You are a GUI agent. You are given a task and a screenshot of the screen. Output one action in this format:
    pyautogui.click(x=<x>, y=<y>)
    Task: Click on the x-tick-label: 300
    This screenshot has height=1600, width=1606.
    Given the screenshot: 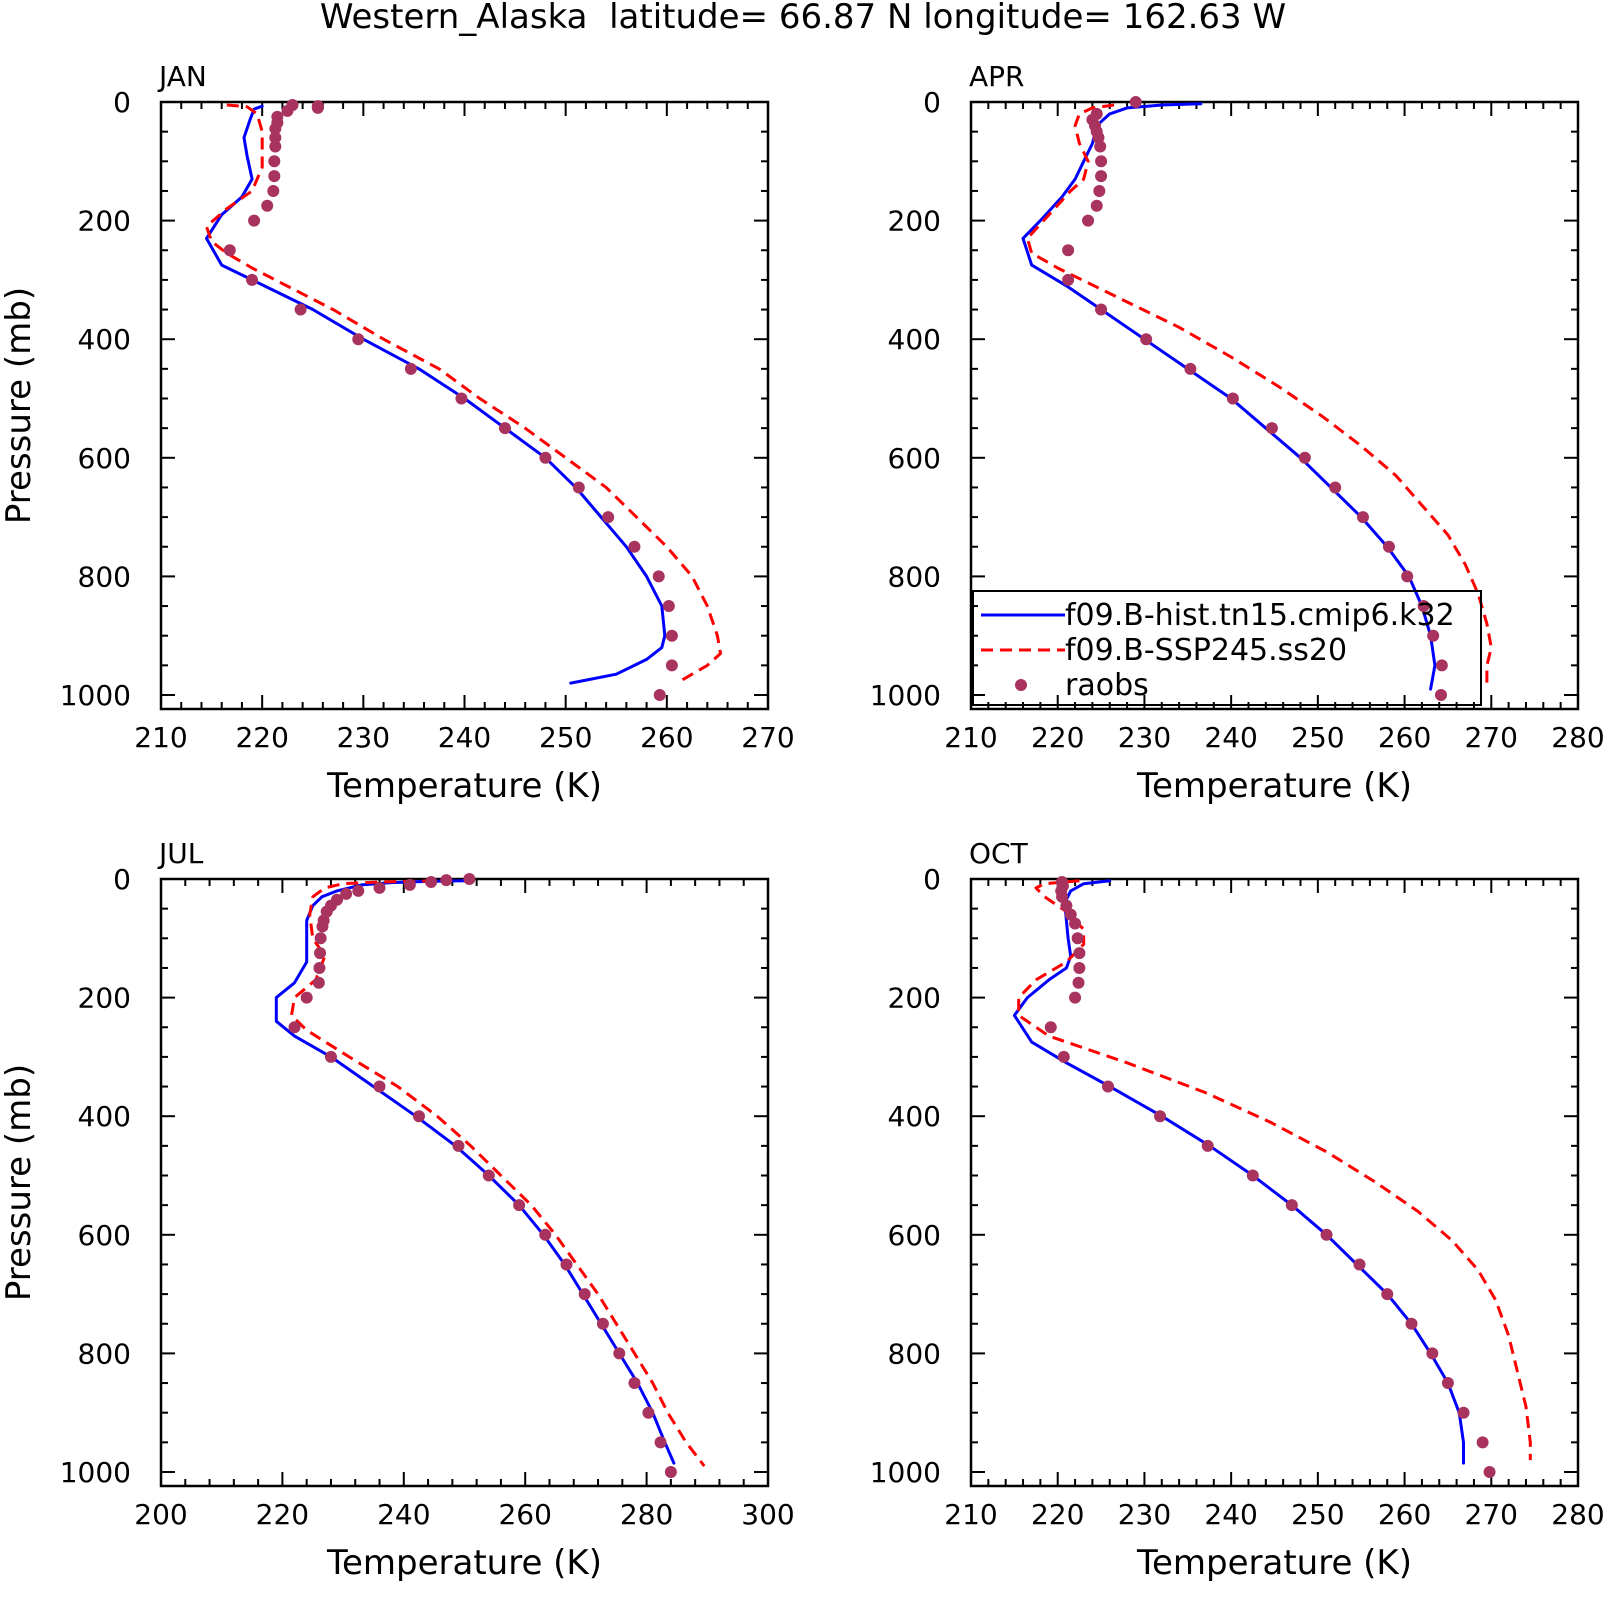 What is the action you would take?
    pyautogui.click(x=767, y=1514)
    